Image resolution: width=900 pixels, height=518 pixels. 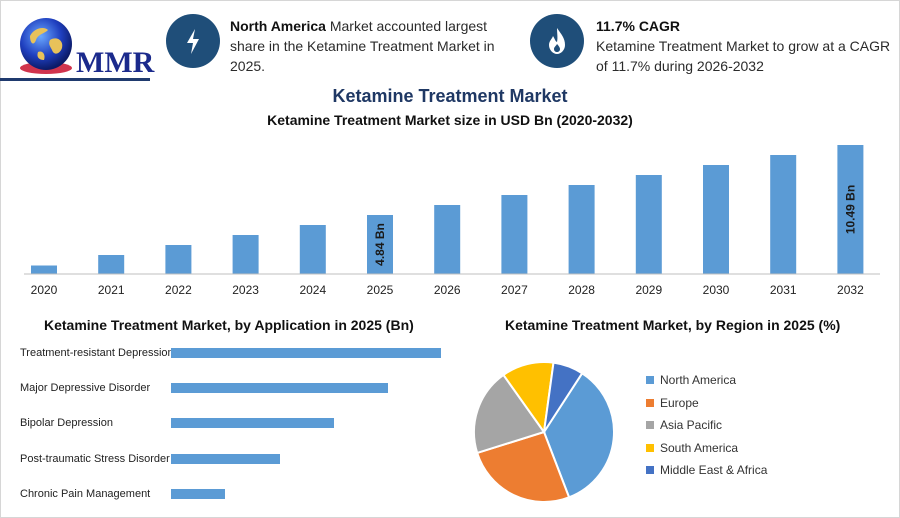 What do you see at coordinates (312, 290) in the screenshot?
I see `x-tick-2024: 2024` at bounding box center [312, 290].